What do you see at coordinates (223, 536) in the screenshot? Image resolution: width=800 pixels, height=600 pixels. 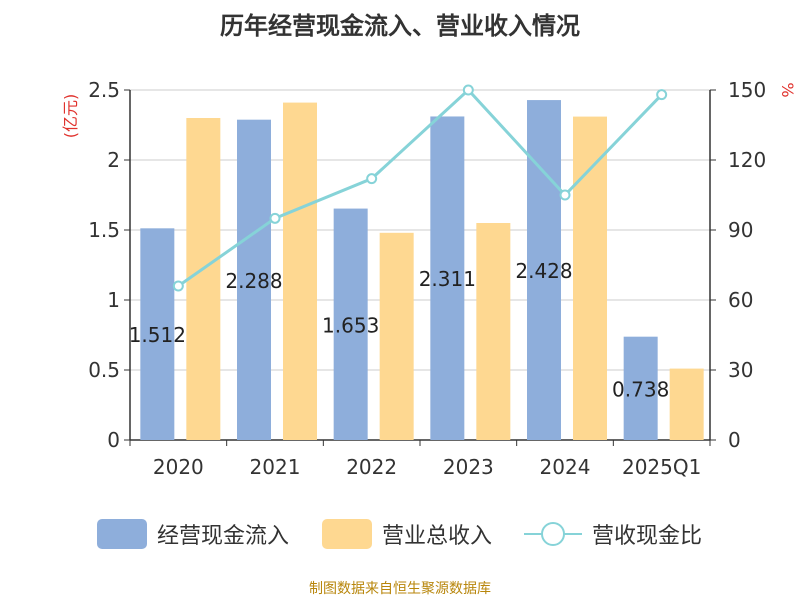 I see `legend-label-cash-inflow: 经营现金流入` at bounding box center [223, 536].